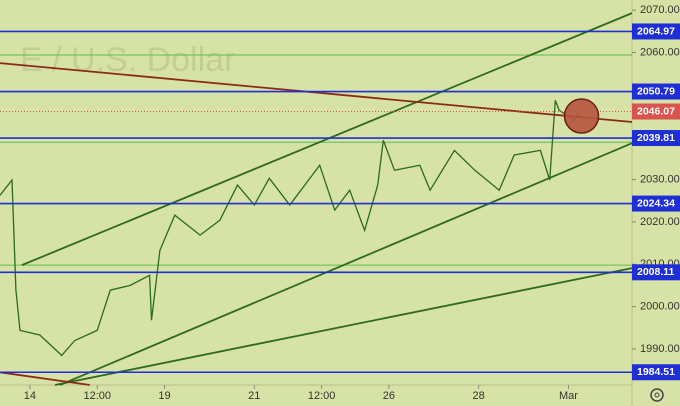  Describe the element at coordinates (389, 396) in the screenshot. I see `x-tick-label: 26` at that location.